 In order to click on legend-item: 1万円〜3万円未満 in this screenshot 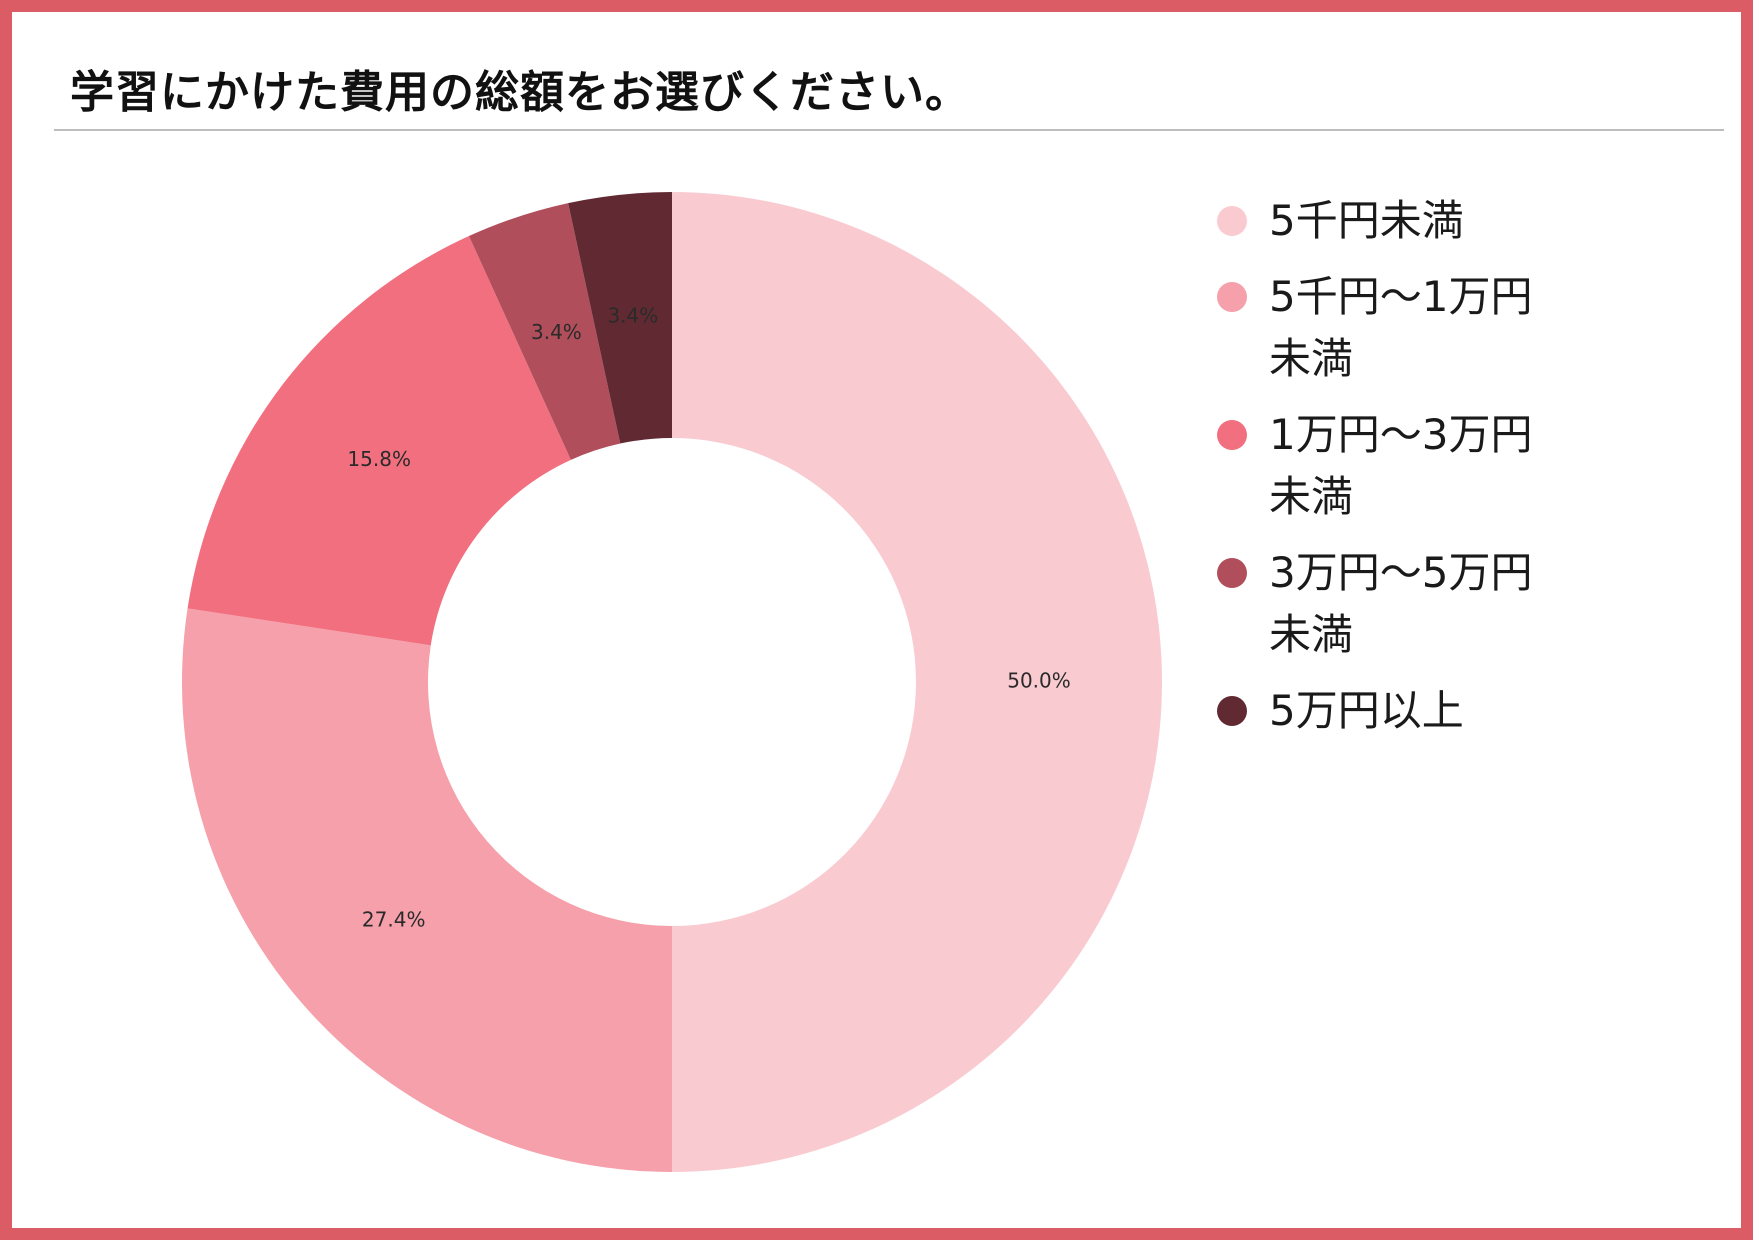, I will do `click(1477, 466)`.